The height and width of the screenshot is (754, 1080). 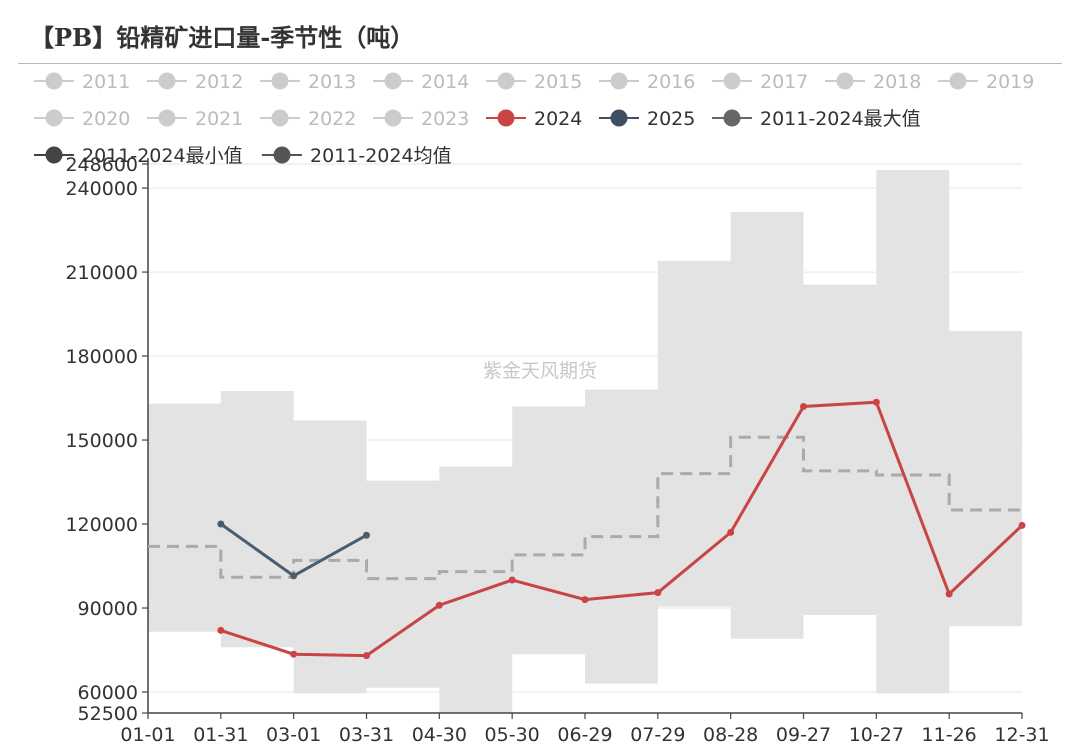 What do you see at coordinates (876, 735) in the screenshot?
I see `x-tick-label-10-27: 10-27` at bounding box center [876, 735].